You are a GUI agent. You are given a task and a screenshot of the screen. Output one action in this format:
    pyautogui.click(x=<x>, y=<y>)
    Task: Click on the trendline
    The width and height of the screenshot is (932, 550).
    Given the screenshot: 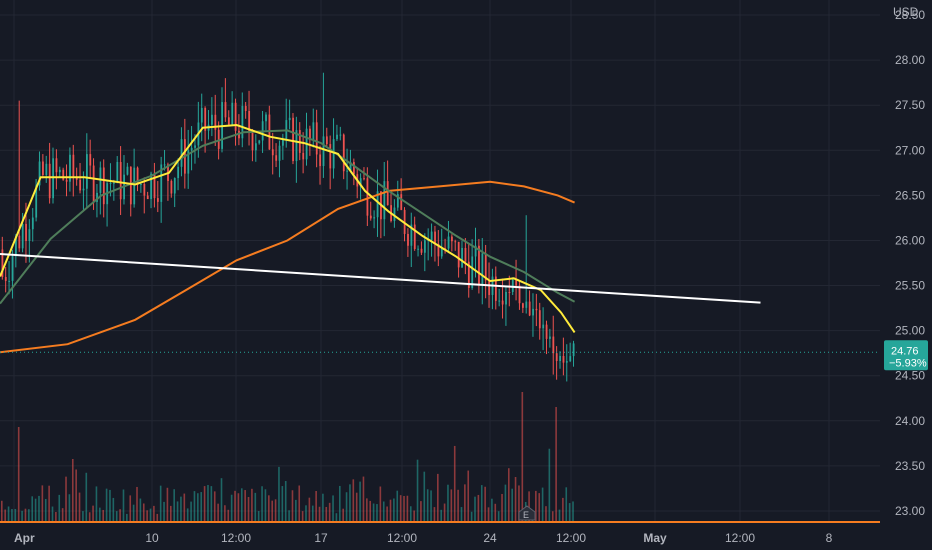 What is the action you would take?
    pyautogui.click(x=380, y=278)
    